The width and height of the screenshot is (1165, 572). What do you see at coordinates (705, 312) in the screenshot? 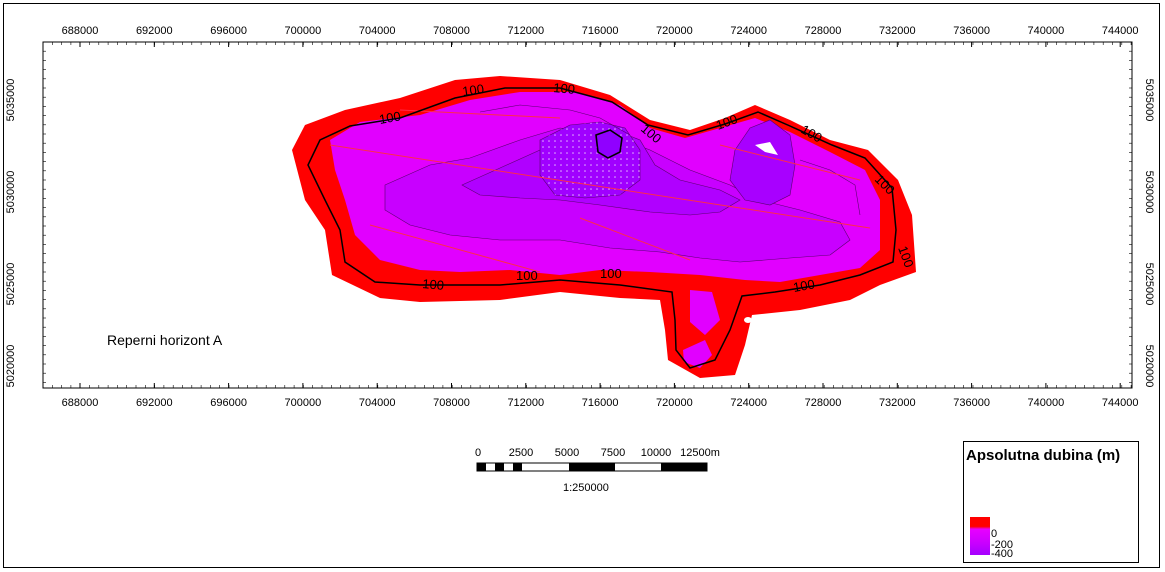
I see `depth-zone-mid-lobe` at bounding box center [705, 312].